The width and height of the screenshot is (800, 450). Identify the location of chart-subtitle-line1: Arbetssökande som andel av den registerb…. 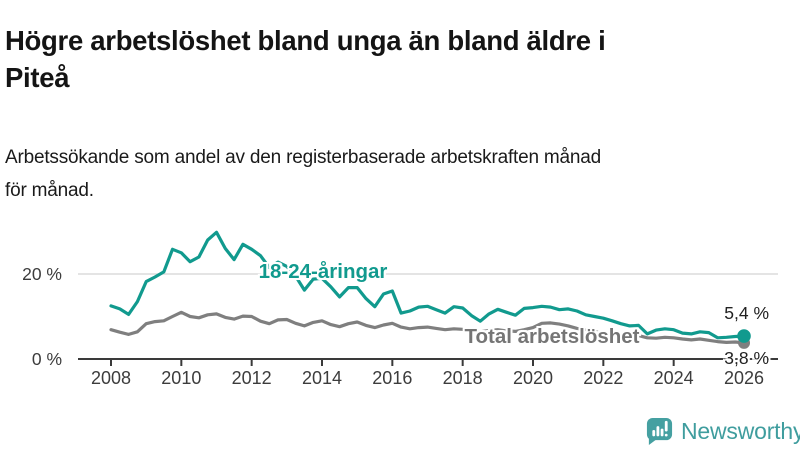
(303, 157).